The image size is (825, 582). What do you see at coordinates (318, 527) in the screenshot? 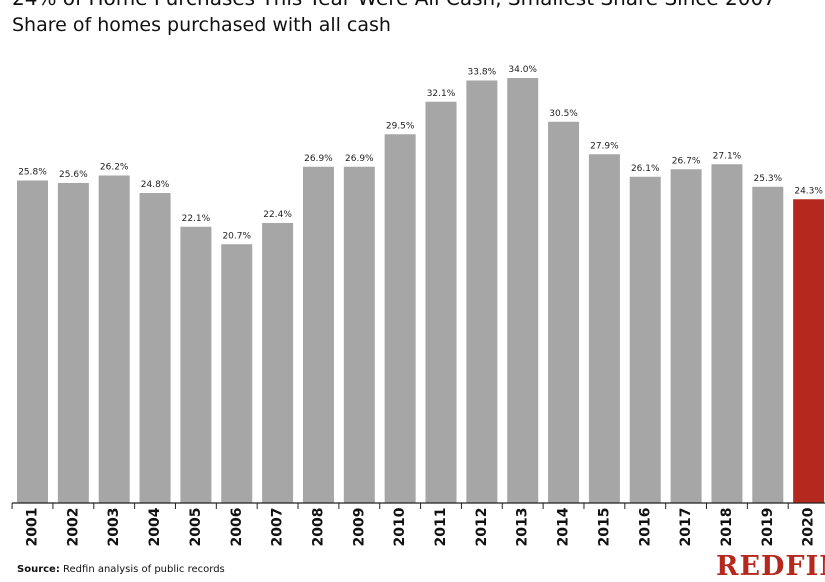
I see `x-tick-label-2008: 2008` at bounding box center [318, 527].